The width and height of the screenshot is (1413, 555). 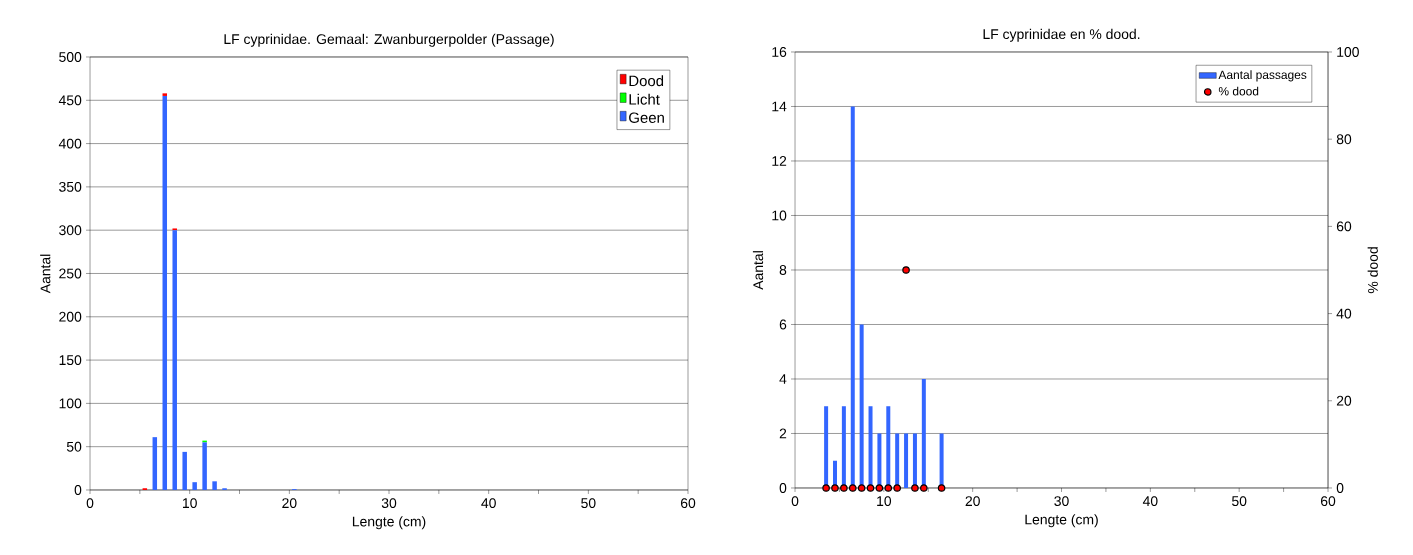 What do you see at coordinates (779, 52) in the screenshot?
I see `y-tick-label: 16` at bounding box center [779, 52].